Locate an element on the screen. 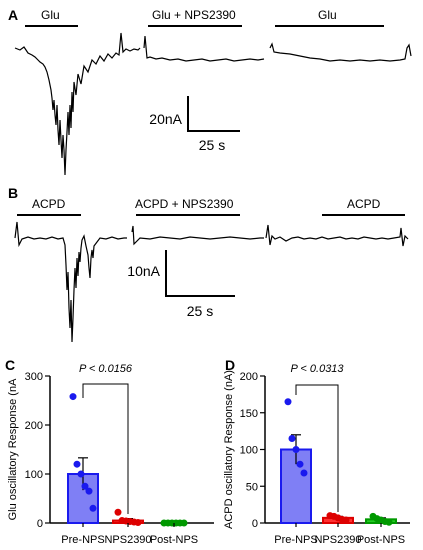 The width and height of the screenshot is (423, 550). chart-c-y-tick-label: 100 is located at coordinates (34, 475).